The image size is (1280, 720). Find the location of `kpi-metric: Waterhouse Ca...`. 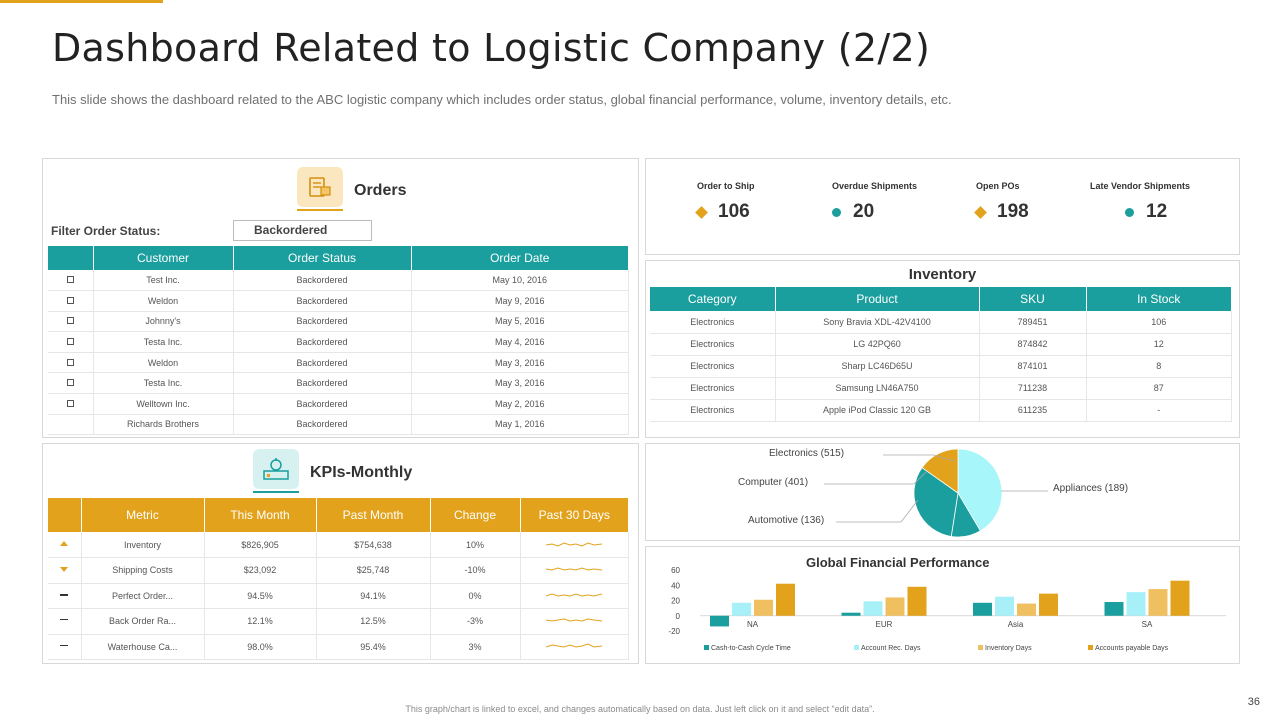

kpi-metric: Waterhouse Ca... is located at coordinates (143, 647).